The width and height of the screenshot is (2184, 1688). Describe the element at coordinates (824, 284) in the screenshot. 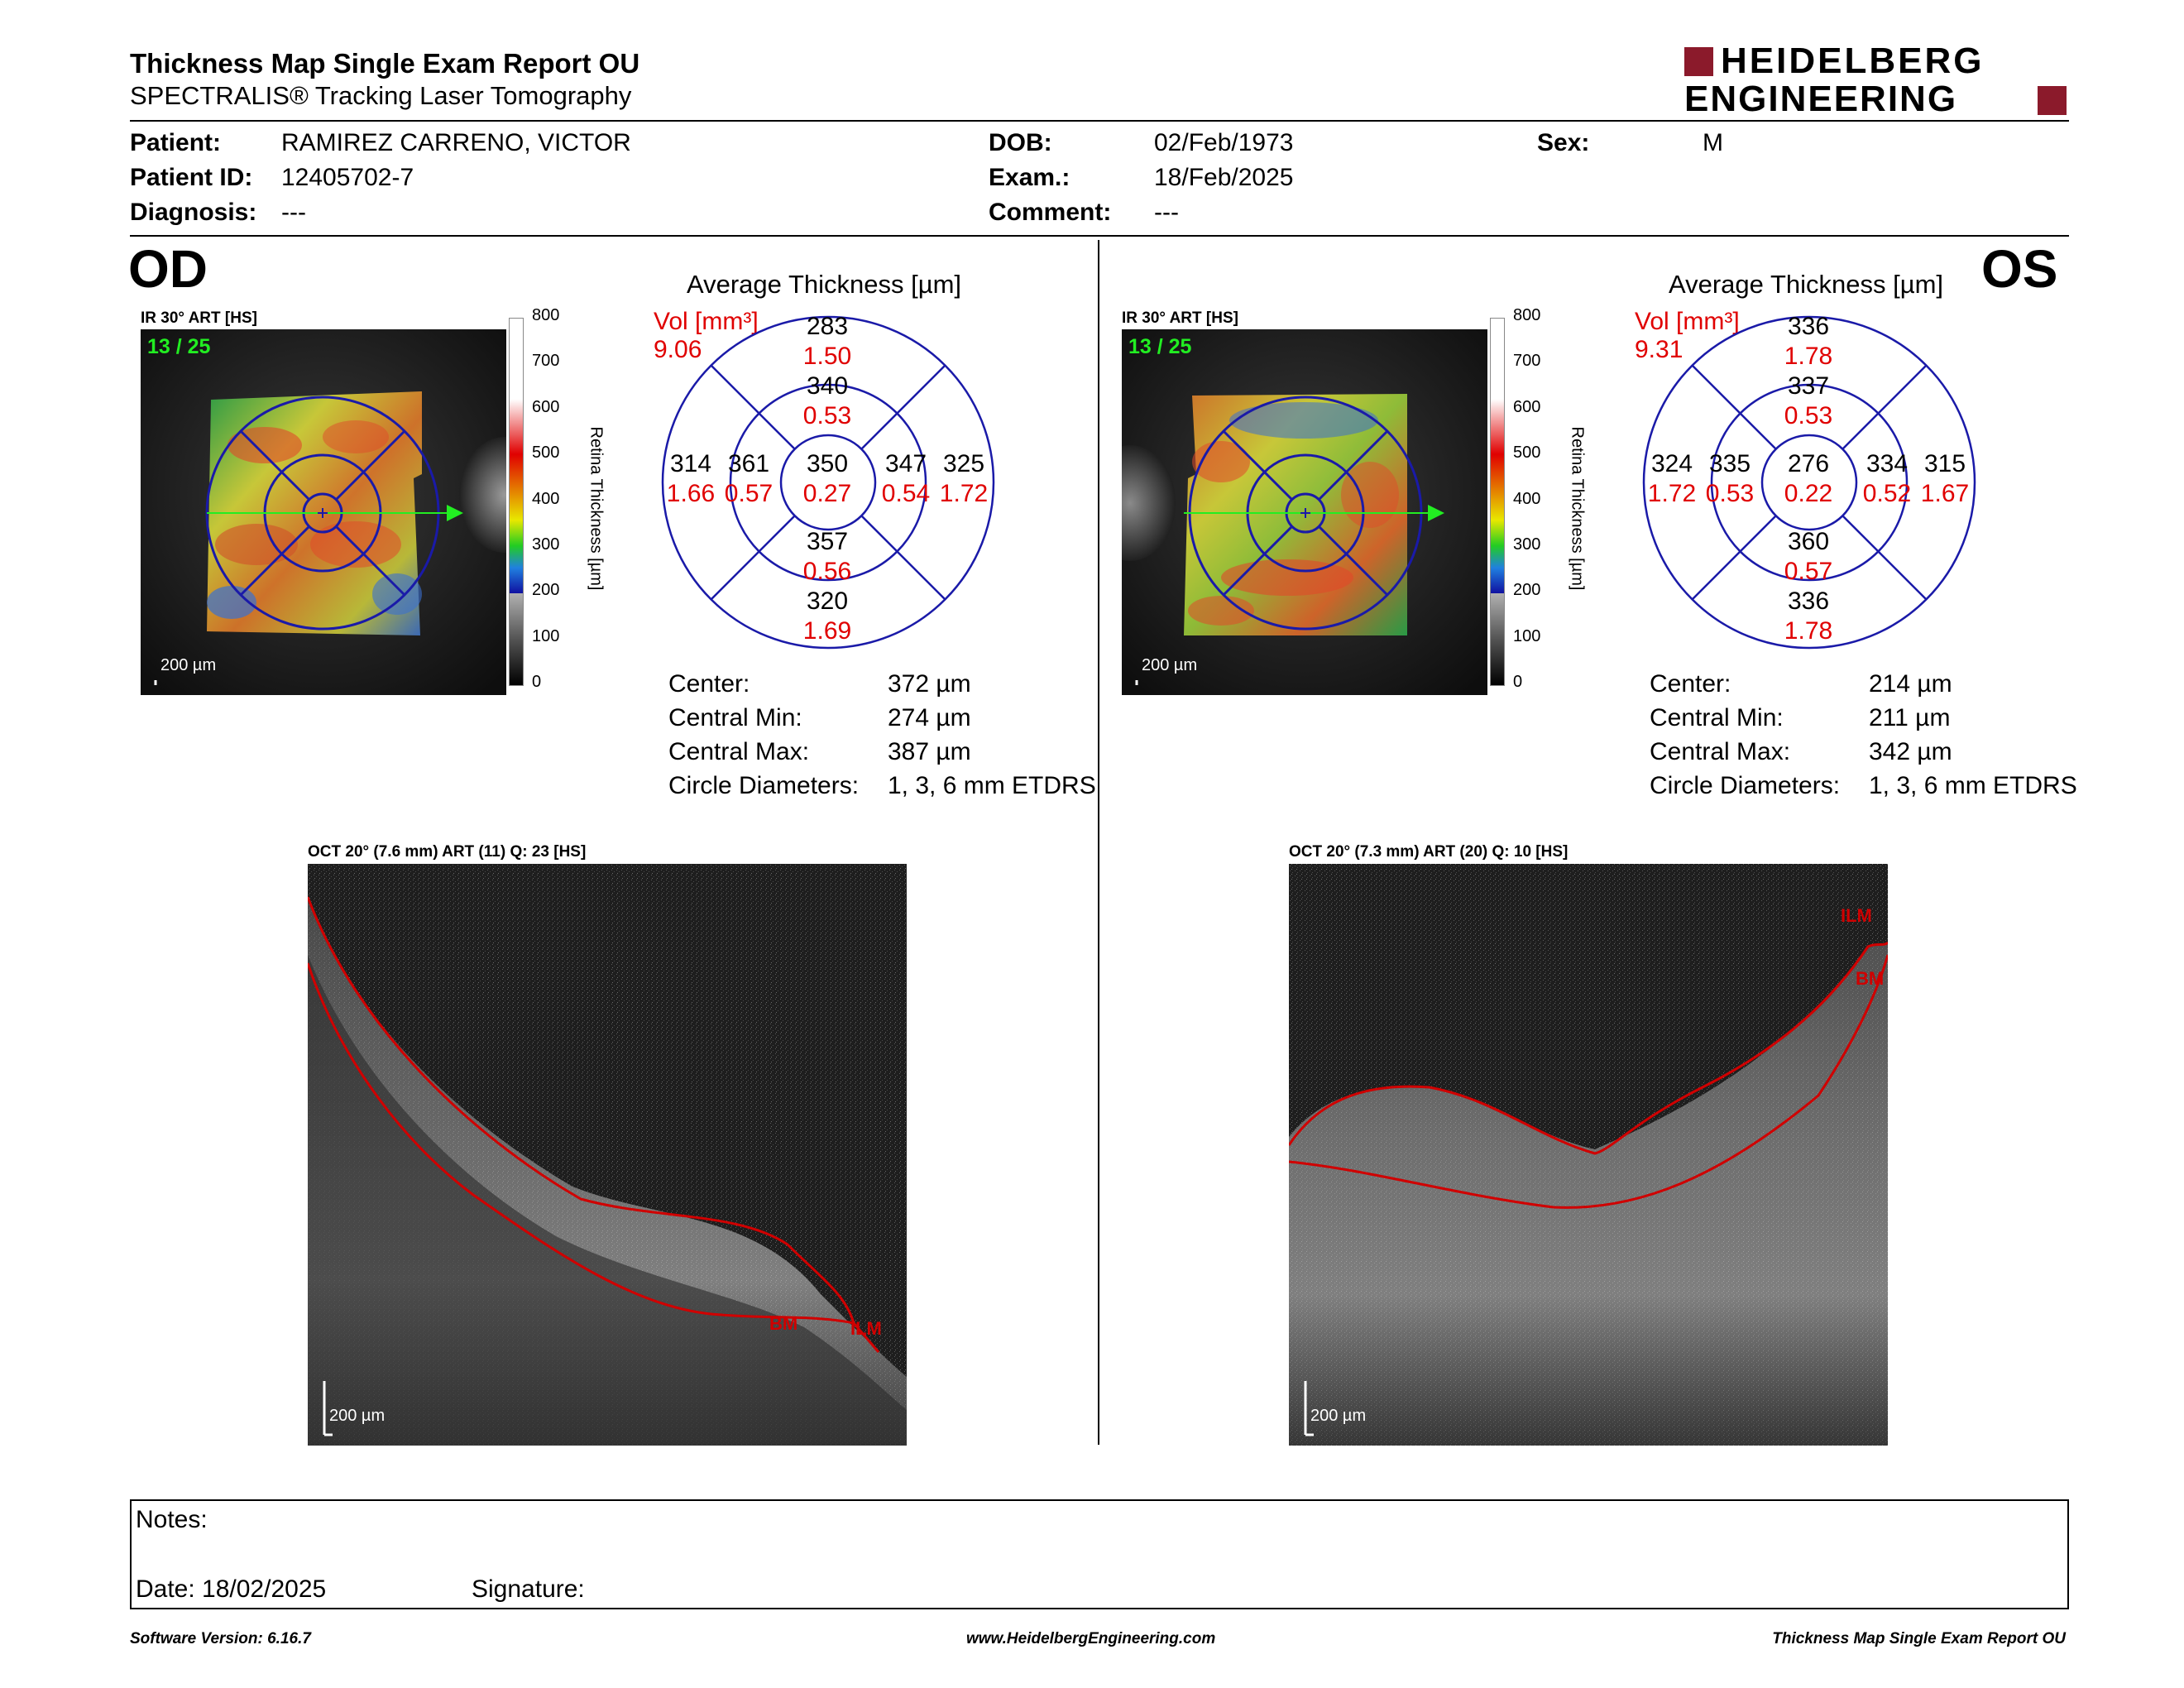

I see `od-avg-title: Average Thickness [µm]` at that location.